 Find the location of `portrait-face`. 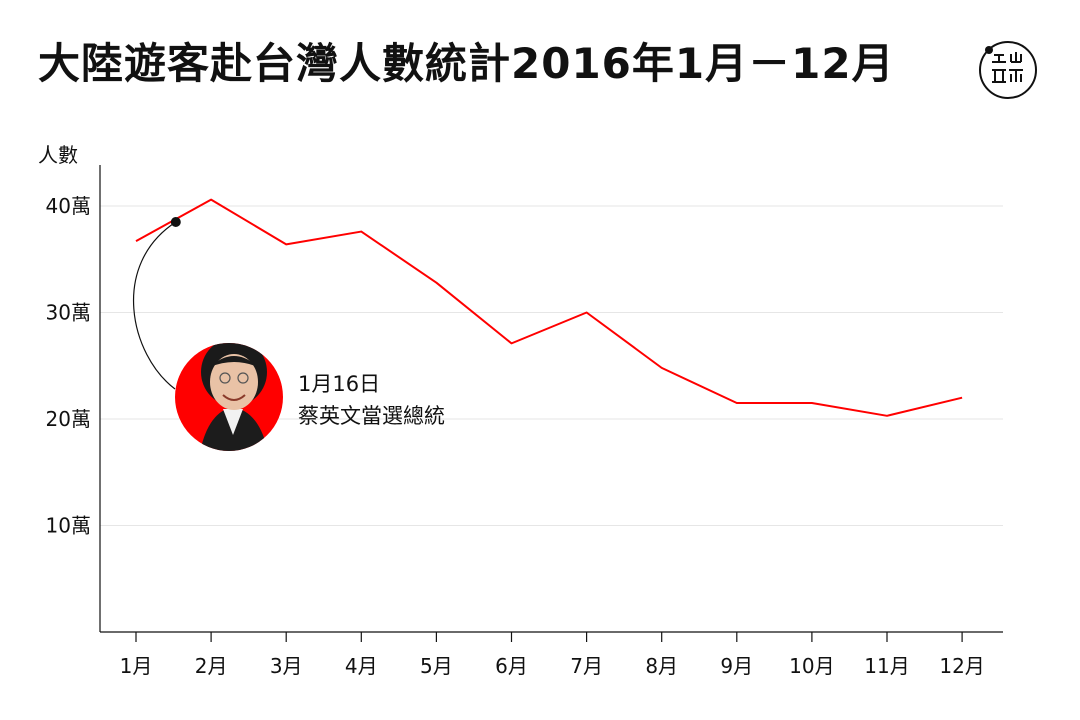

portrait-face is located at coordinates (234, 382).